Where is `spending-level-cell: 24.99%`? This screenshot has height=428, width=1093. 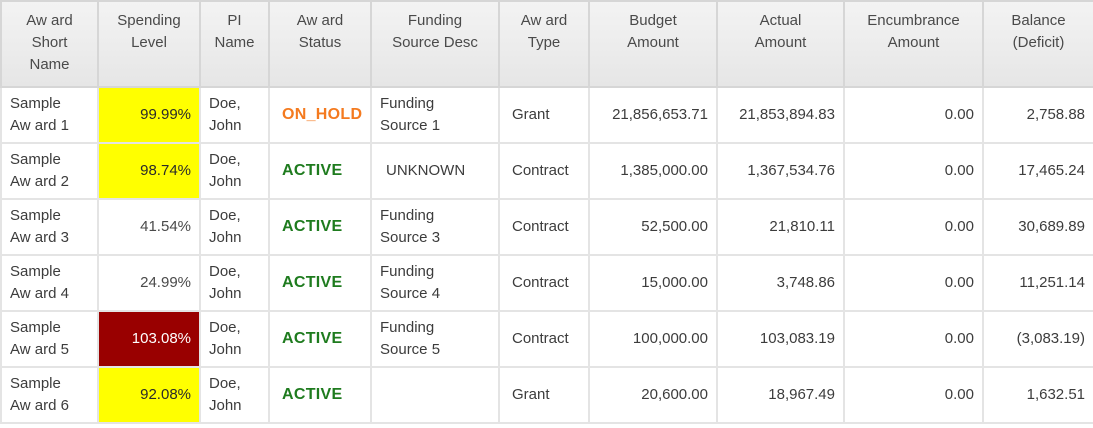
spending-level-cell: 24.99% is located at coordinates (149, 283).